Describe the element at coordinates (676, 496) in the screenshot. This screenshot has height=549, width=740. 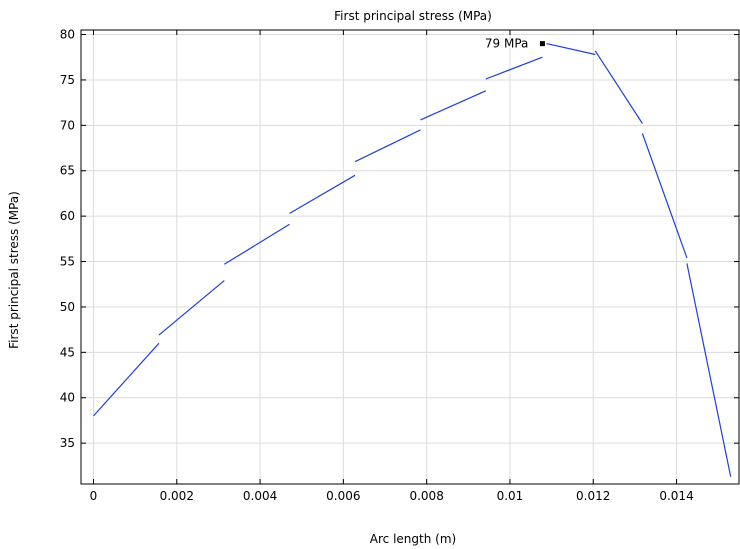
I see `x-tick-label: 0.014` at that location.